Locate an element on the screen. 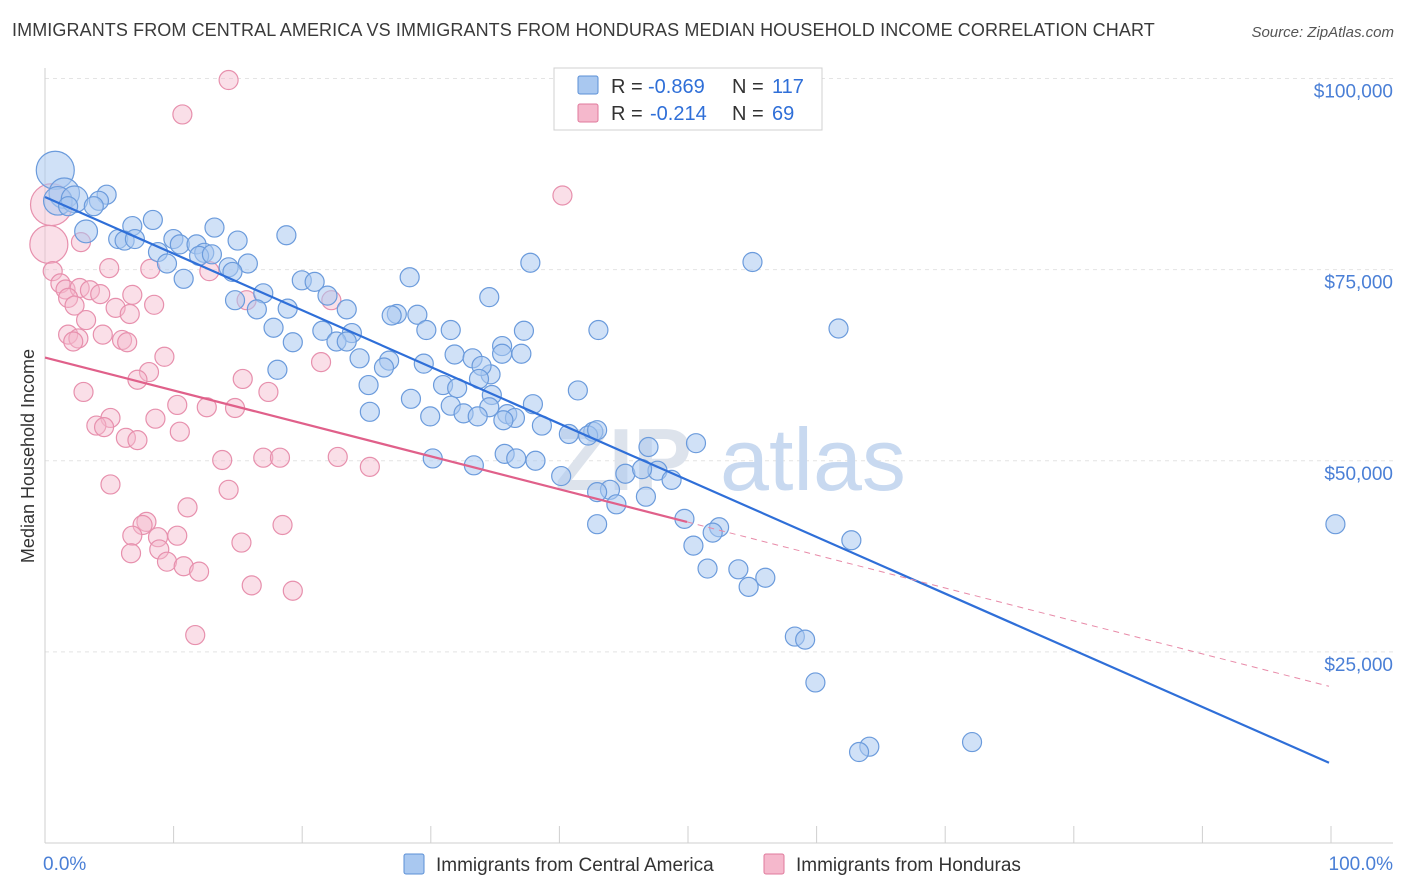 The image size is (1406, 892). y-tick-label: $50,000 is located at coordinates (1358, 474).